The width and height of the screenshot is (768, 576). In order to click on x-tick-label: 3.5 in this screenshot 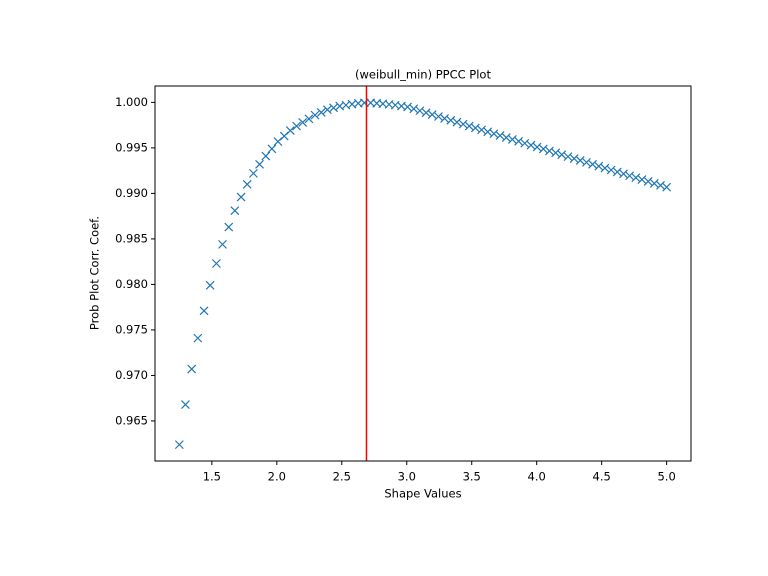, I will do `click(472, 477)`.